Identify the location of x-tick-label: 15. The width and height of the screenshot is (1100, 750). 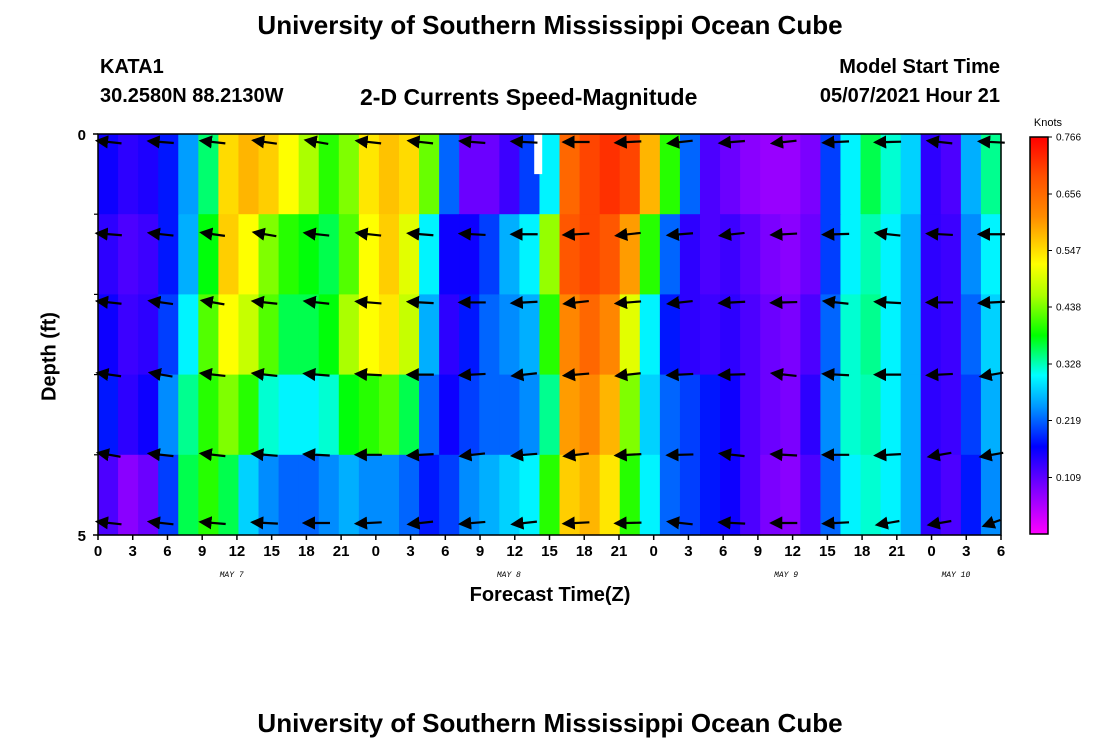
(549, 551).